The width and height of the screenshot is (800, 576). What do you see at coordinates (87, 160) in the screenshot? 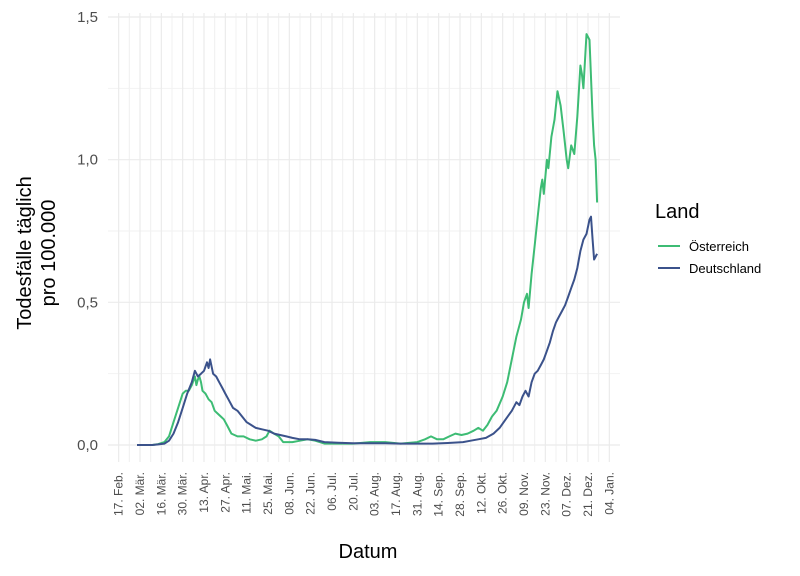
I see `y-tick-label: 1,0` at bounding box center [87, 160].